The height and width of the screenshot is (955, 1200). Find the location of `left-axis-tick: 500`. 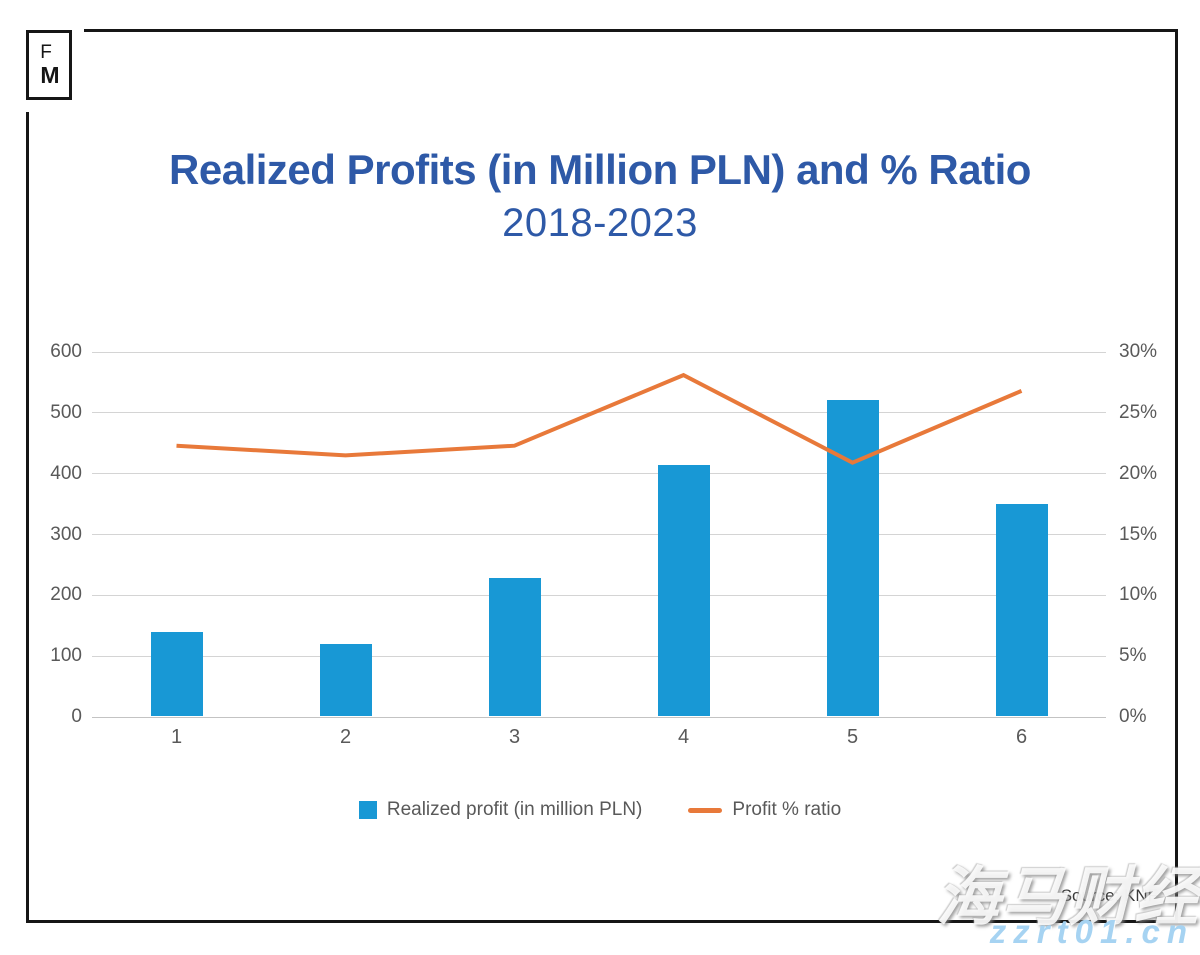

left-axis-tick: 500 is located at coordinates (66, 412).